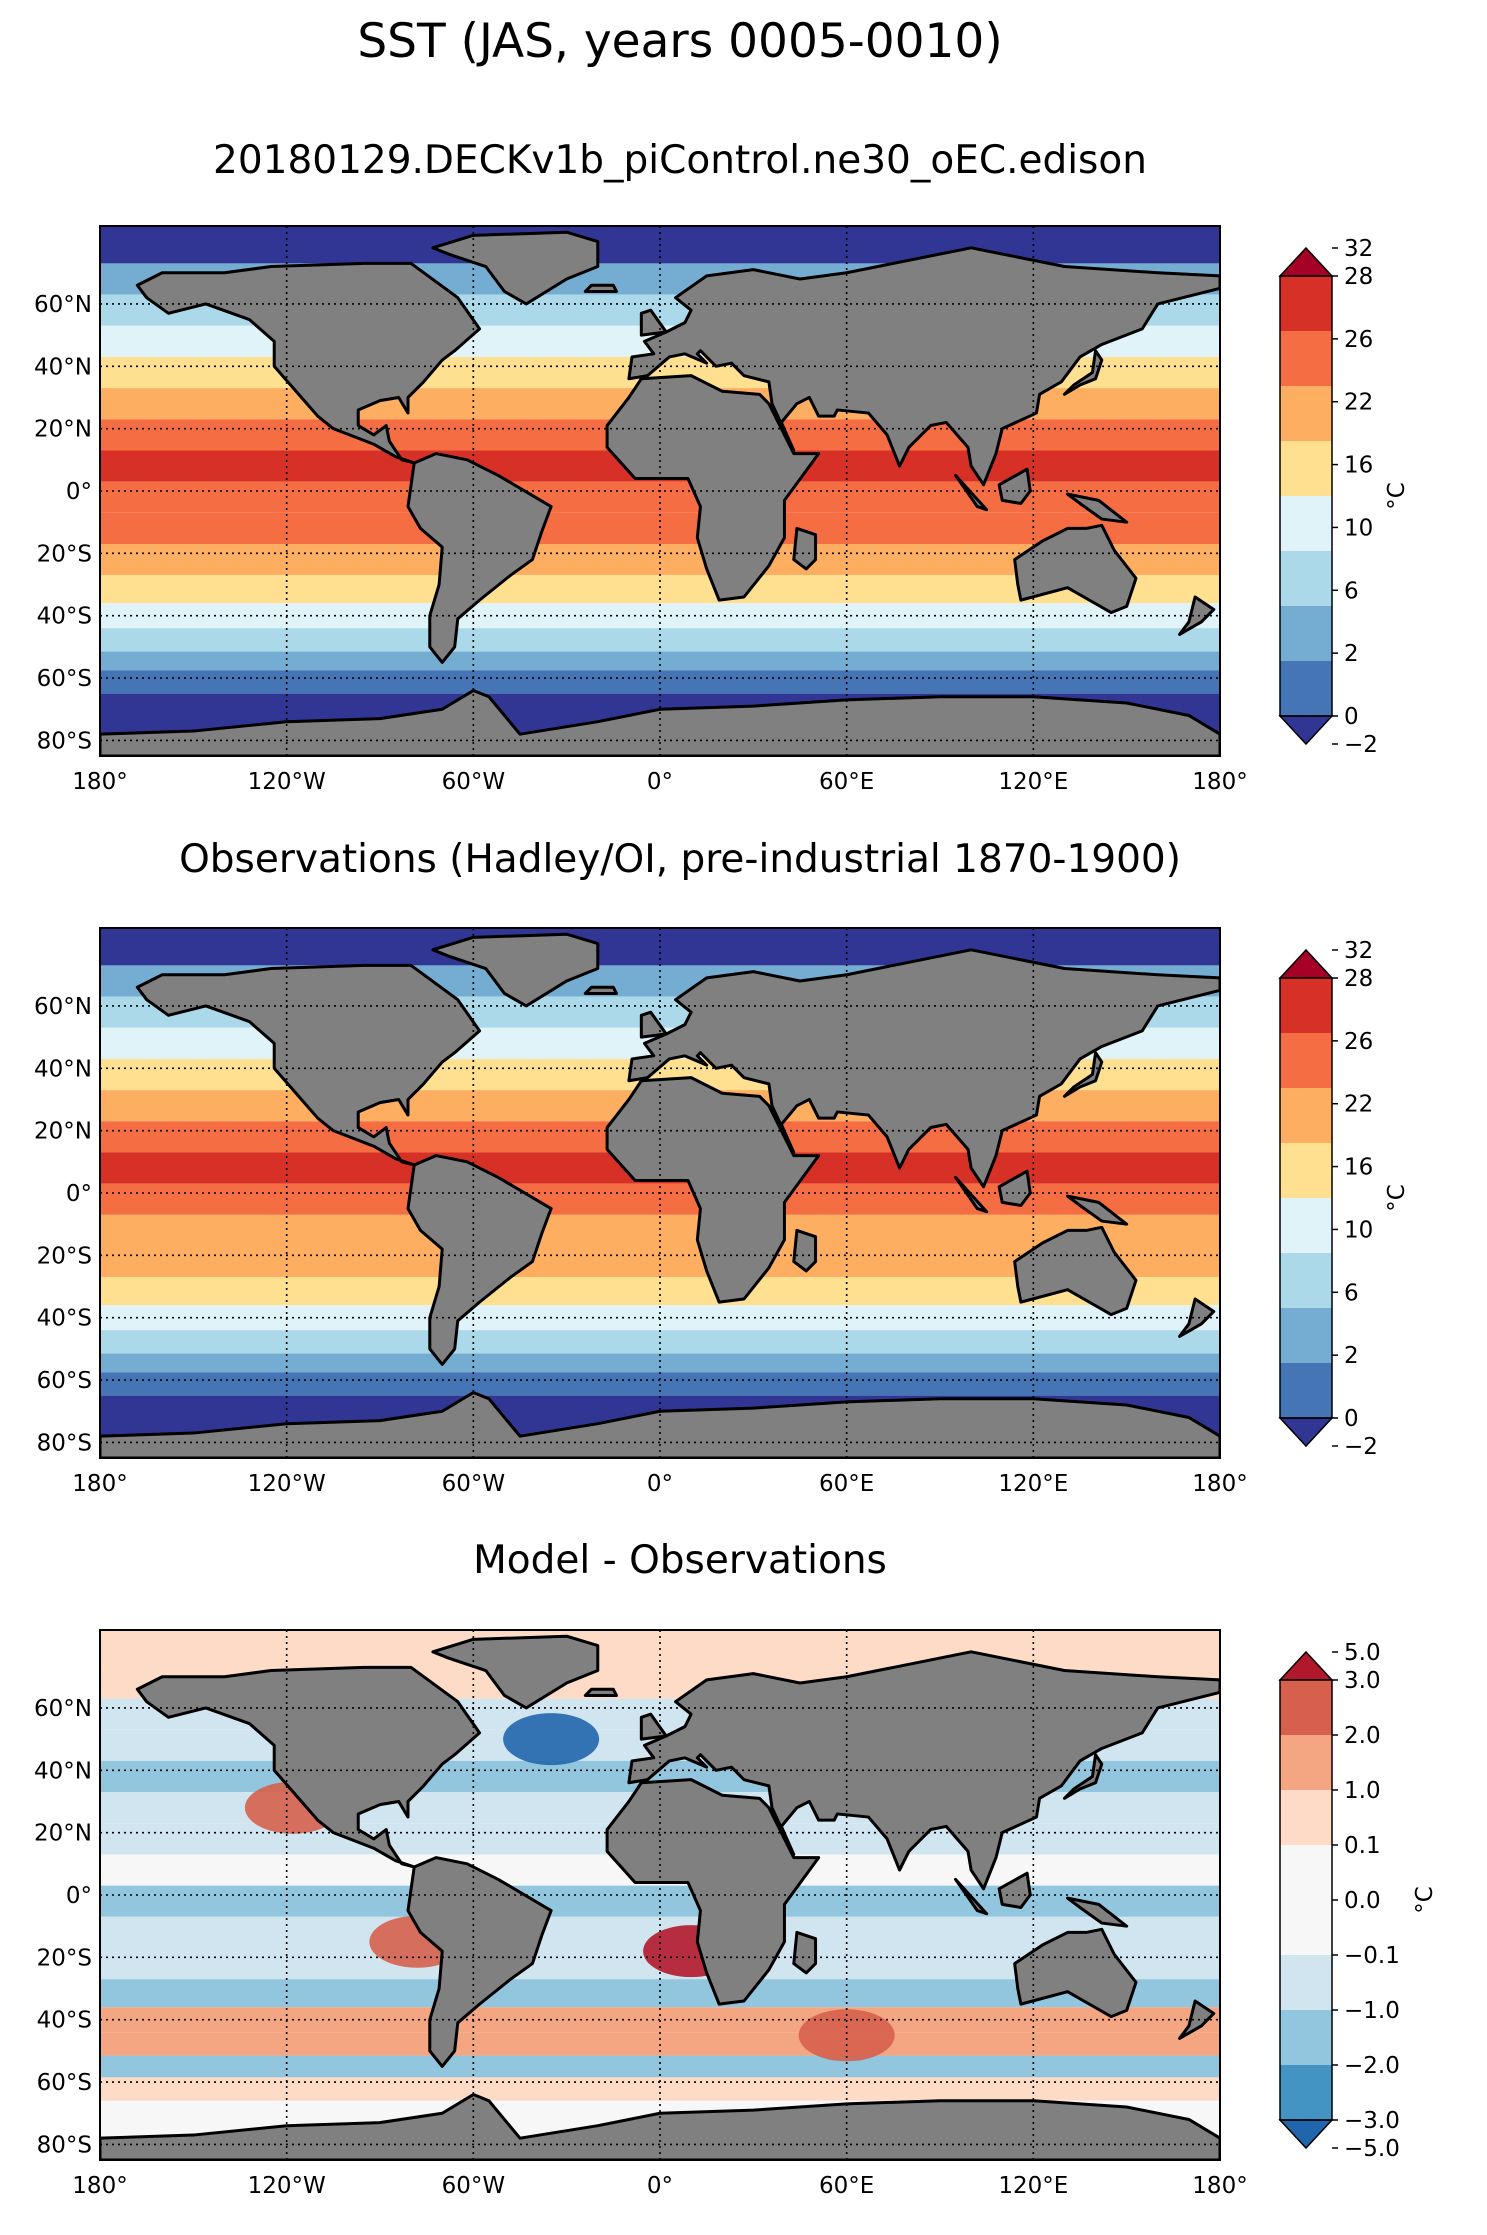 The width and height of the screenshot is (1487, 2235). I want to click on colorbar-tick-label: 22, so click(1358, 1105).